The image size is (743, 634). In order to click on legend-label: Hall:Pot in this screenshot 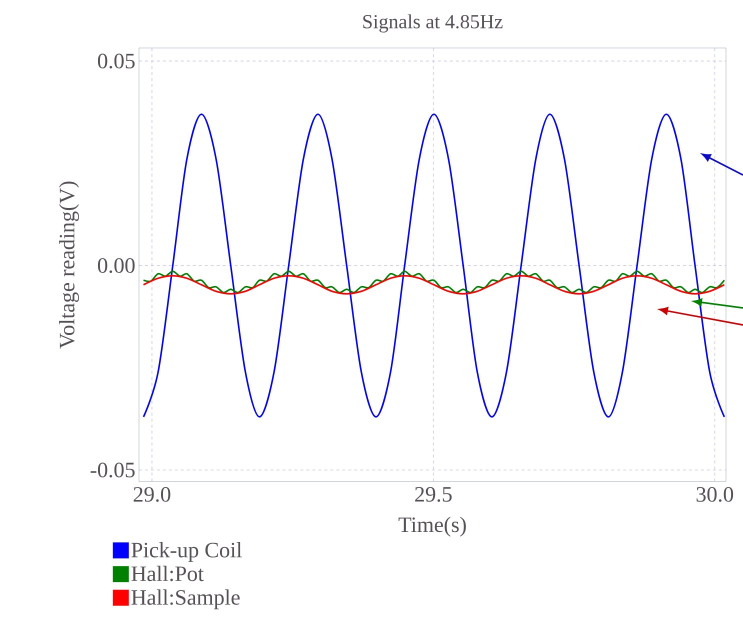, I will do `click(167, 574)`.